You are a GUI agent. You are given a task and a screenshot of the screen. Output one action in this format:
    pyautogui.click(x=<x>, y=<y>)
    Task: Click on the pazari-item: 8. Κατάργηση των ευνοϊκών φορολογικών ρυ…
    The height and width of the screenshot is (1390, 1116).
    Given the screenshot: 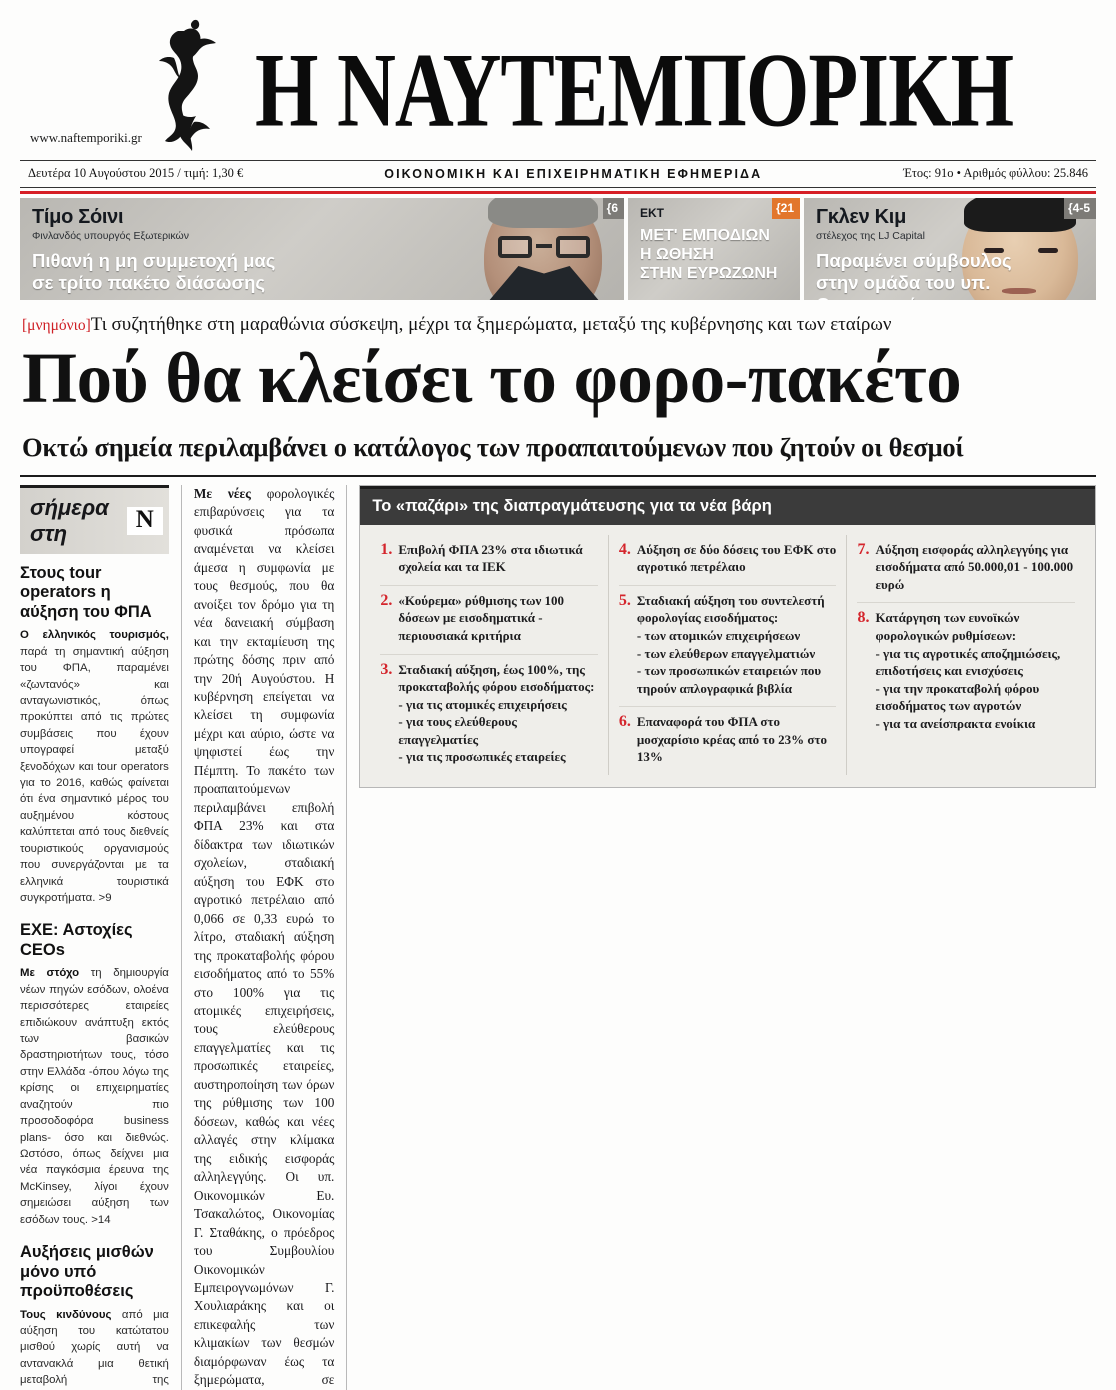 What is the action you would take?
    pyautogui.click(x=966, y=671)
    